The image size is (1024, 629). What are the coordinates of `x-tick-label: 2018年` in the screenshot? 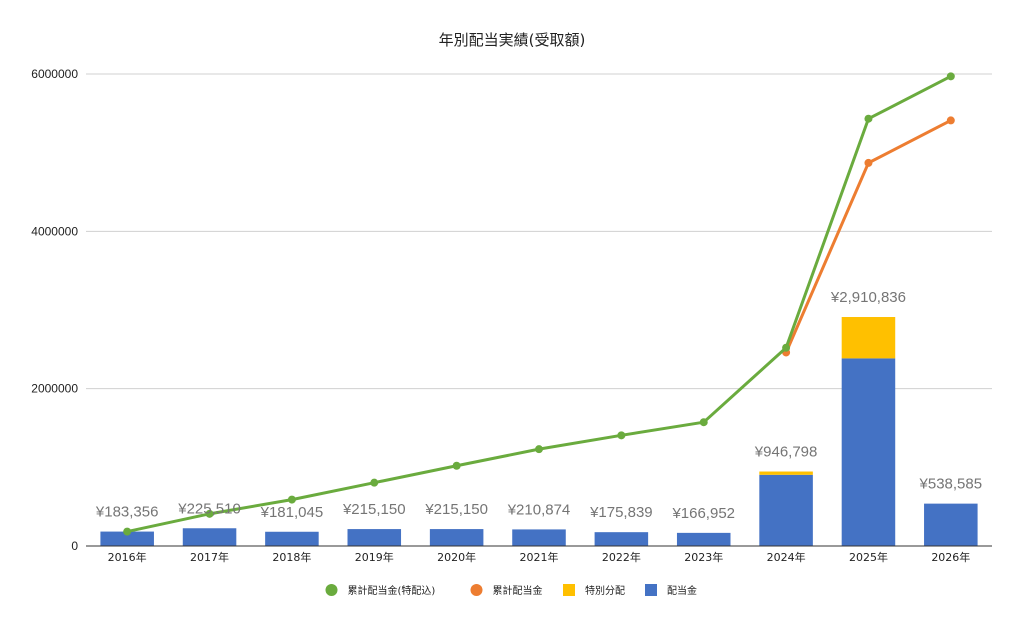 It's located at (291, 557).